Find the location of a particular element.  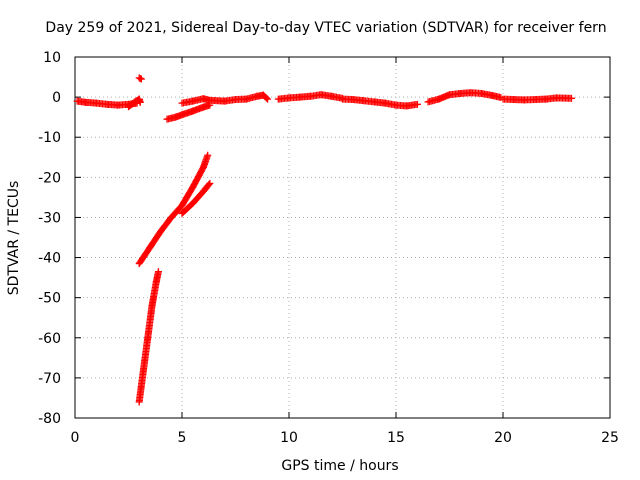

y-tick-label: -10 is located at coordinates (49, 138).